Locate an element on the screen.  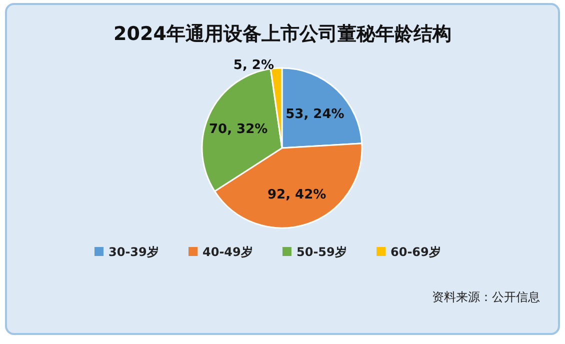
data-label: 70, 32% is located at coordinates (238, 130).